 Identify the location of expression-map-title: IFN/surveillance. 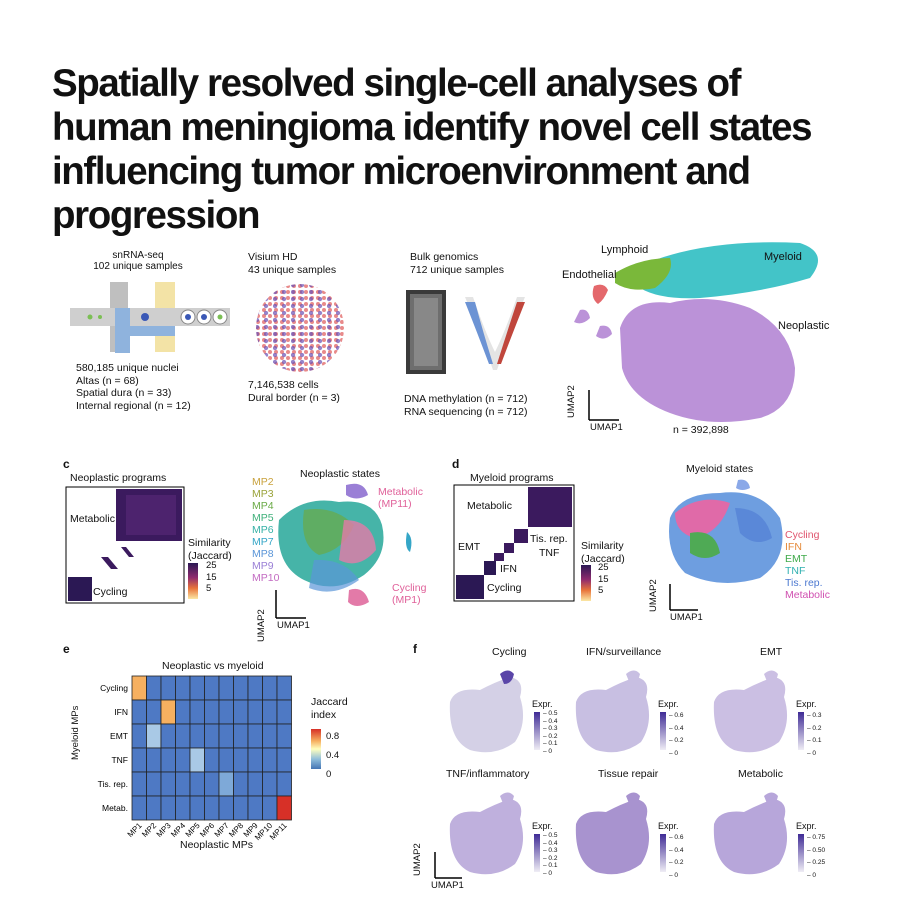
(624, 652).